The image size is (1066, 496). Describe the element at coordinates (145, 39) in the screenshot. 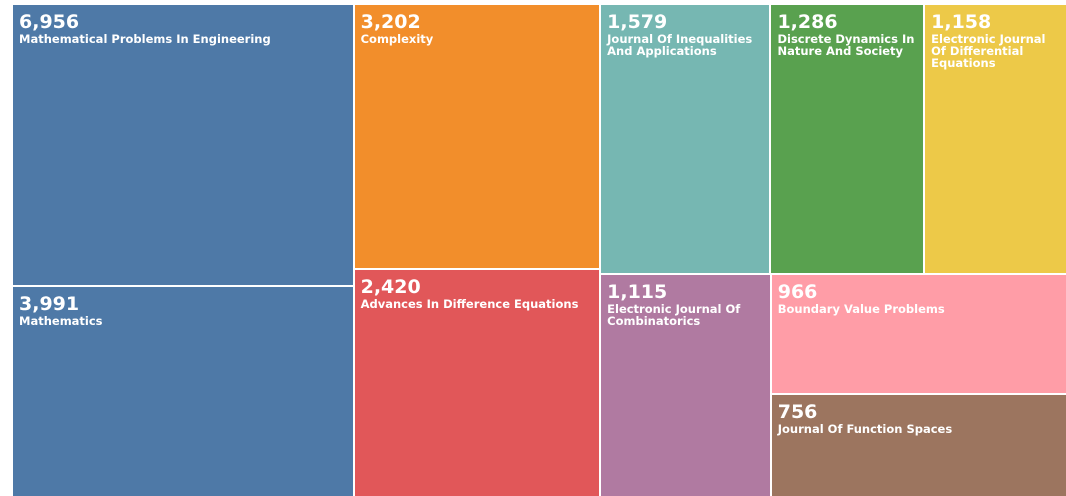

I see `category-label: Mathematical Problems In Engineering` at that location.